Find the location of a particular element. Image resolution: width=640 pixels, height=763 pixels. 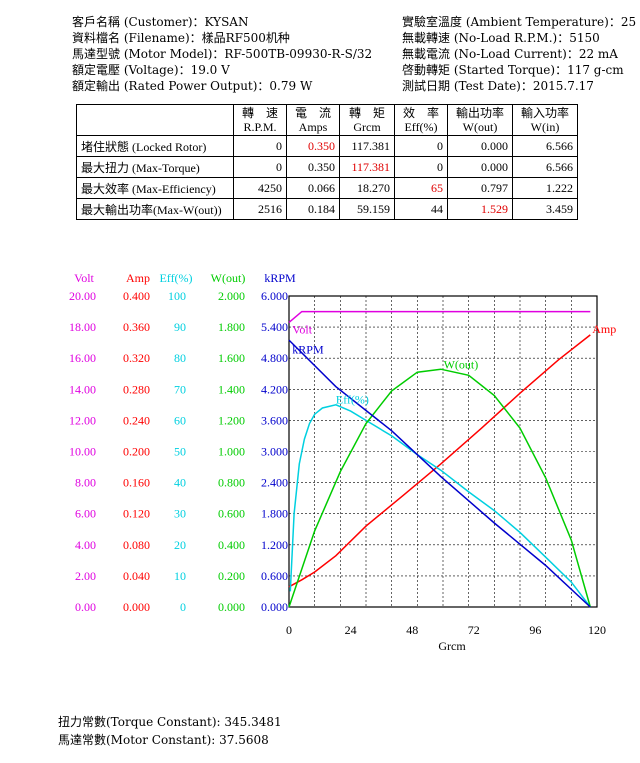

y-tick-label: 14.00 is located at coordinates (82, 389).